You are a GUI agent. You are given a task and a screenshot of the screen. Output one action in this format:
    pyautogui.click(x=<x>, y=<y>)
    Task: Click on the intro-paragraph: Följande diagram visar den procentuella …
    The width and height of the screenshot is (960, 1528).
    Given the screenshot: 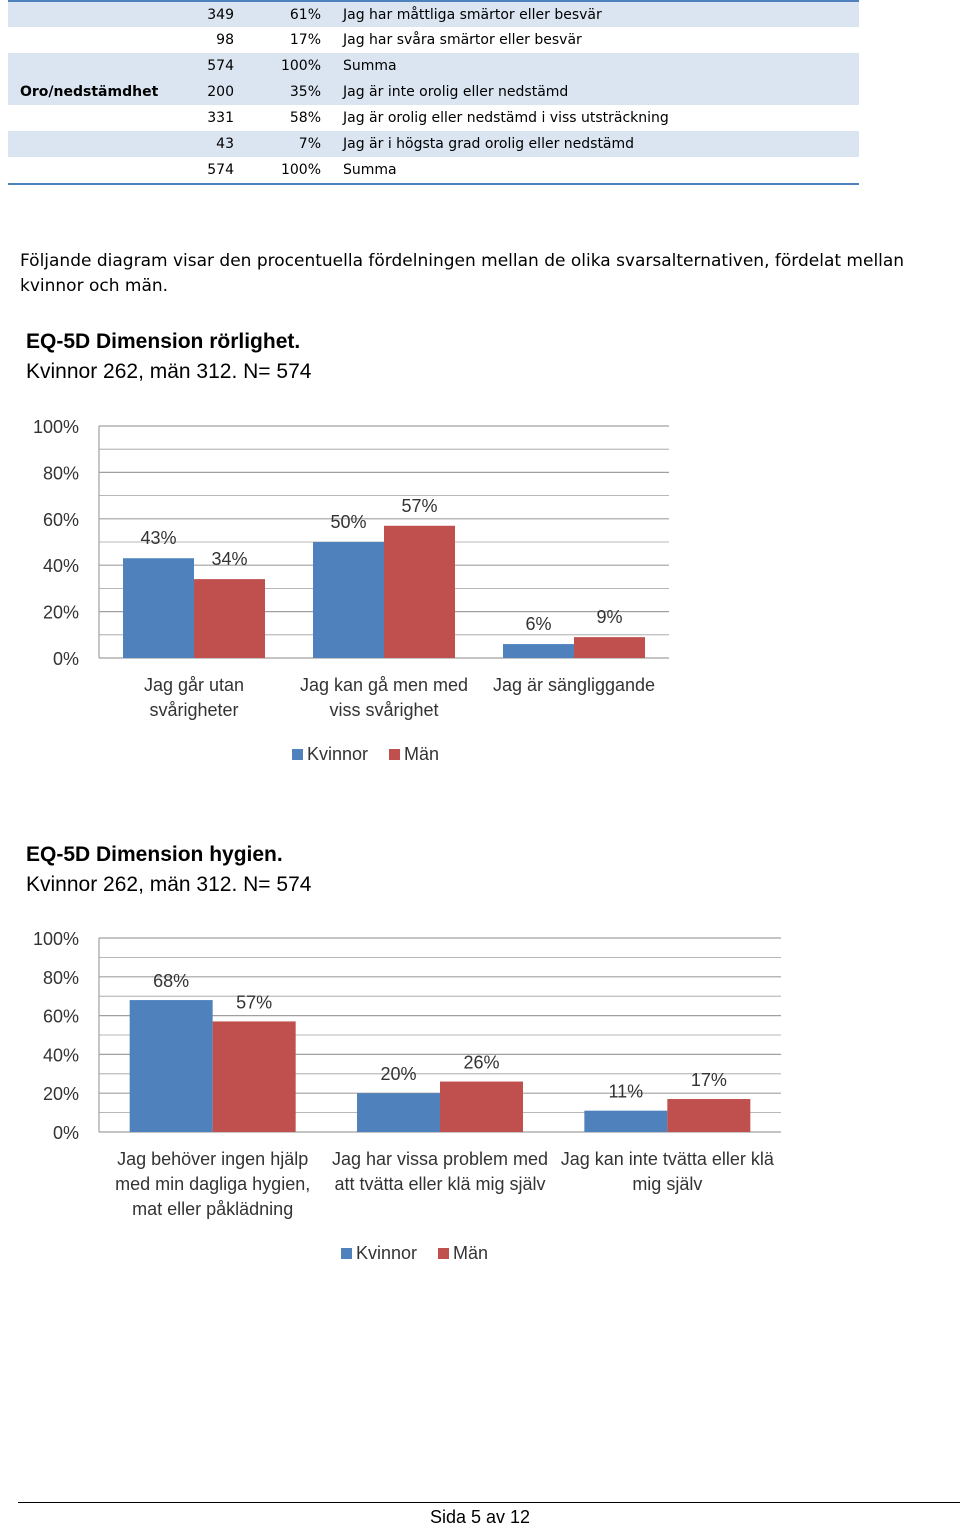 What is the action you would take?
    pyautogui.click(x=462, y=273)
    